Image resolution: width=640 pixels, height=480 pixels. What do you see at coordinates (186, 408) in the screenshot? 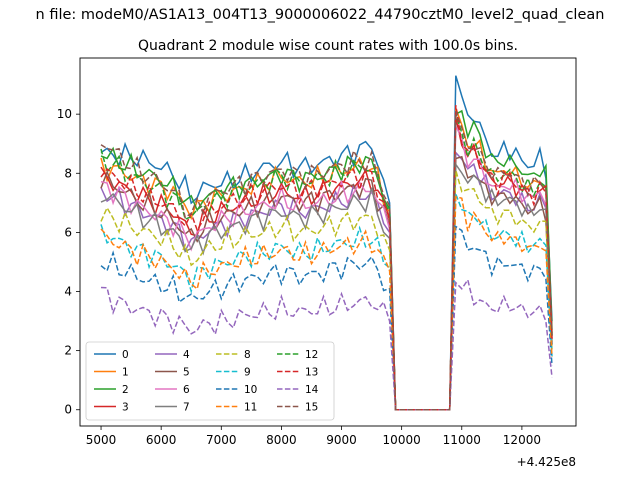
I see `legend-label-7: 7` at bounding box center [186, 408].